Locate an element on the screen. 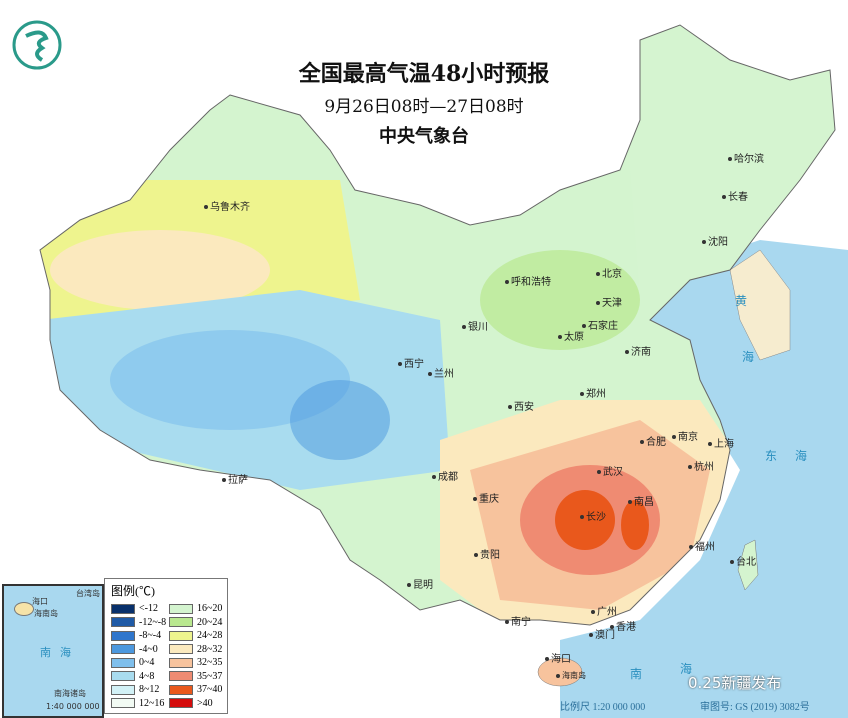  sea-label: 南 is located at coordinates (636, 674).